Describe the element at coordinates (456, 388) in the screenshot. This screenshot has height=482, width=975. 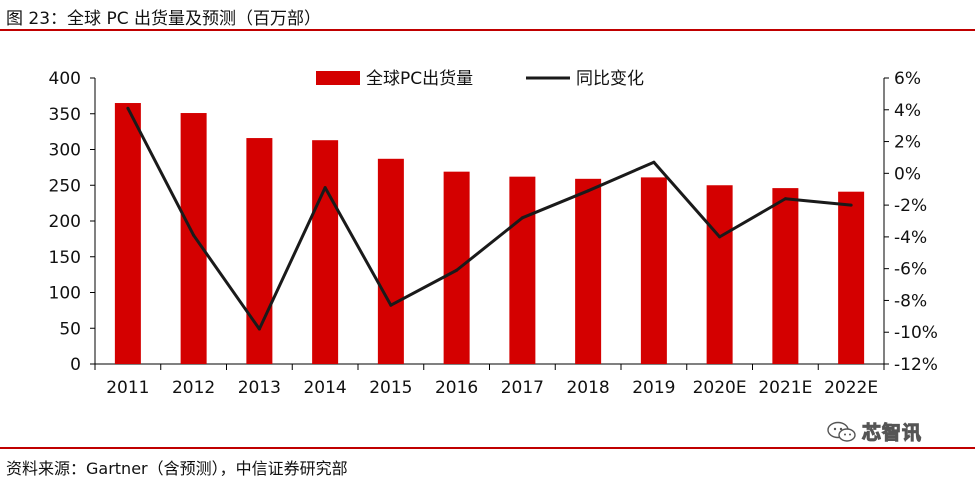
I see `x-tick-label: 2016` at that location.